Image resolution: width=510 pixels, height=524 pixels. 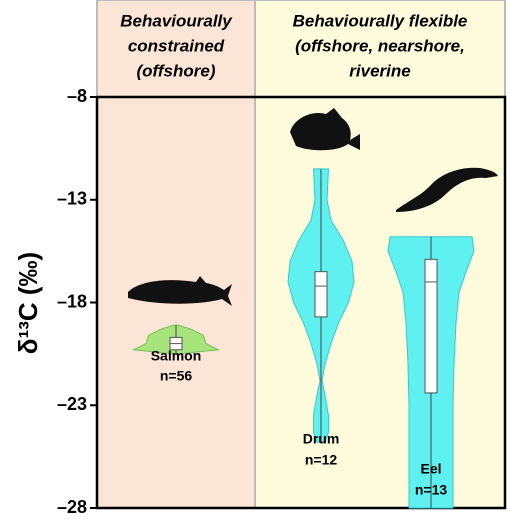 What do you see at coordinates (28, 303) in the screenshot?
I see `y-axis-label: δ¹³C (‰)` at bounding box center [28, 303].